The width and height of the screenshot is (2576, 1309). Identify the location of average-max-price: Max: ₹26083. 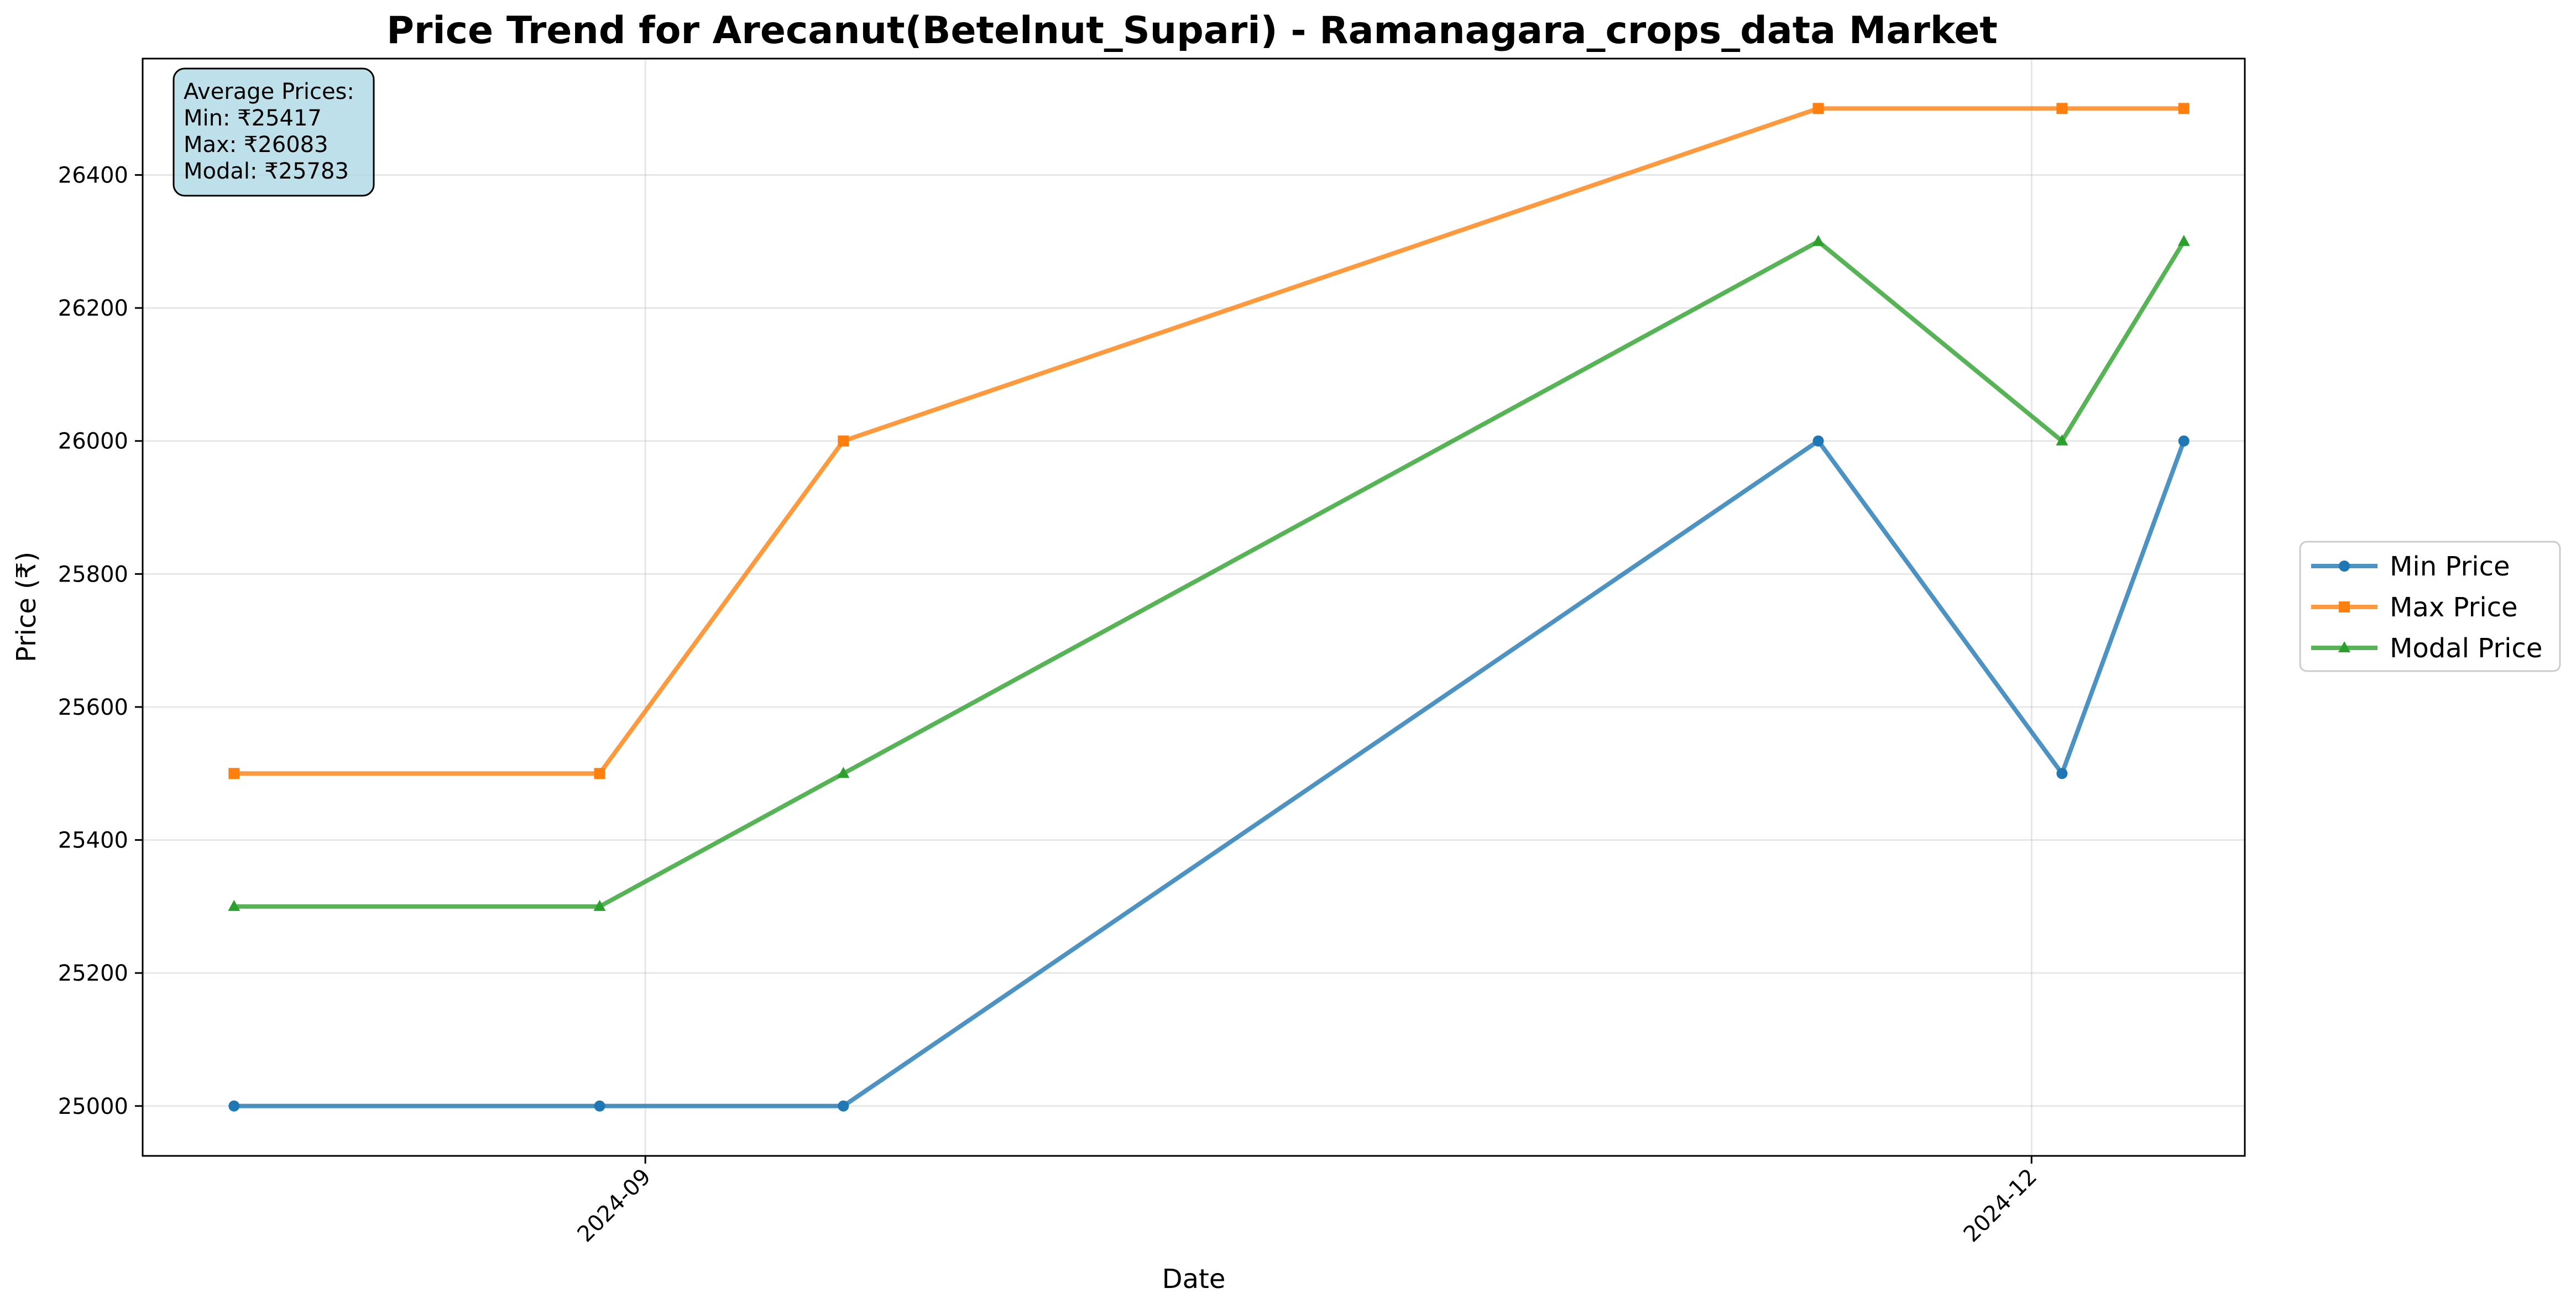
(256, 145).